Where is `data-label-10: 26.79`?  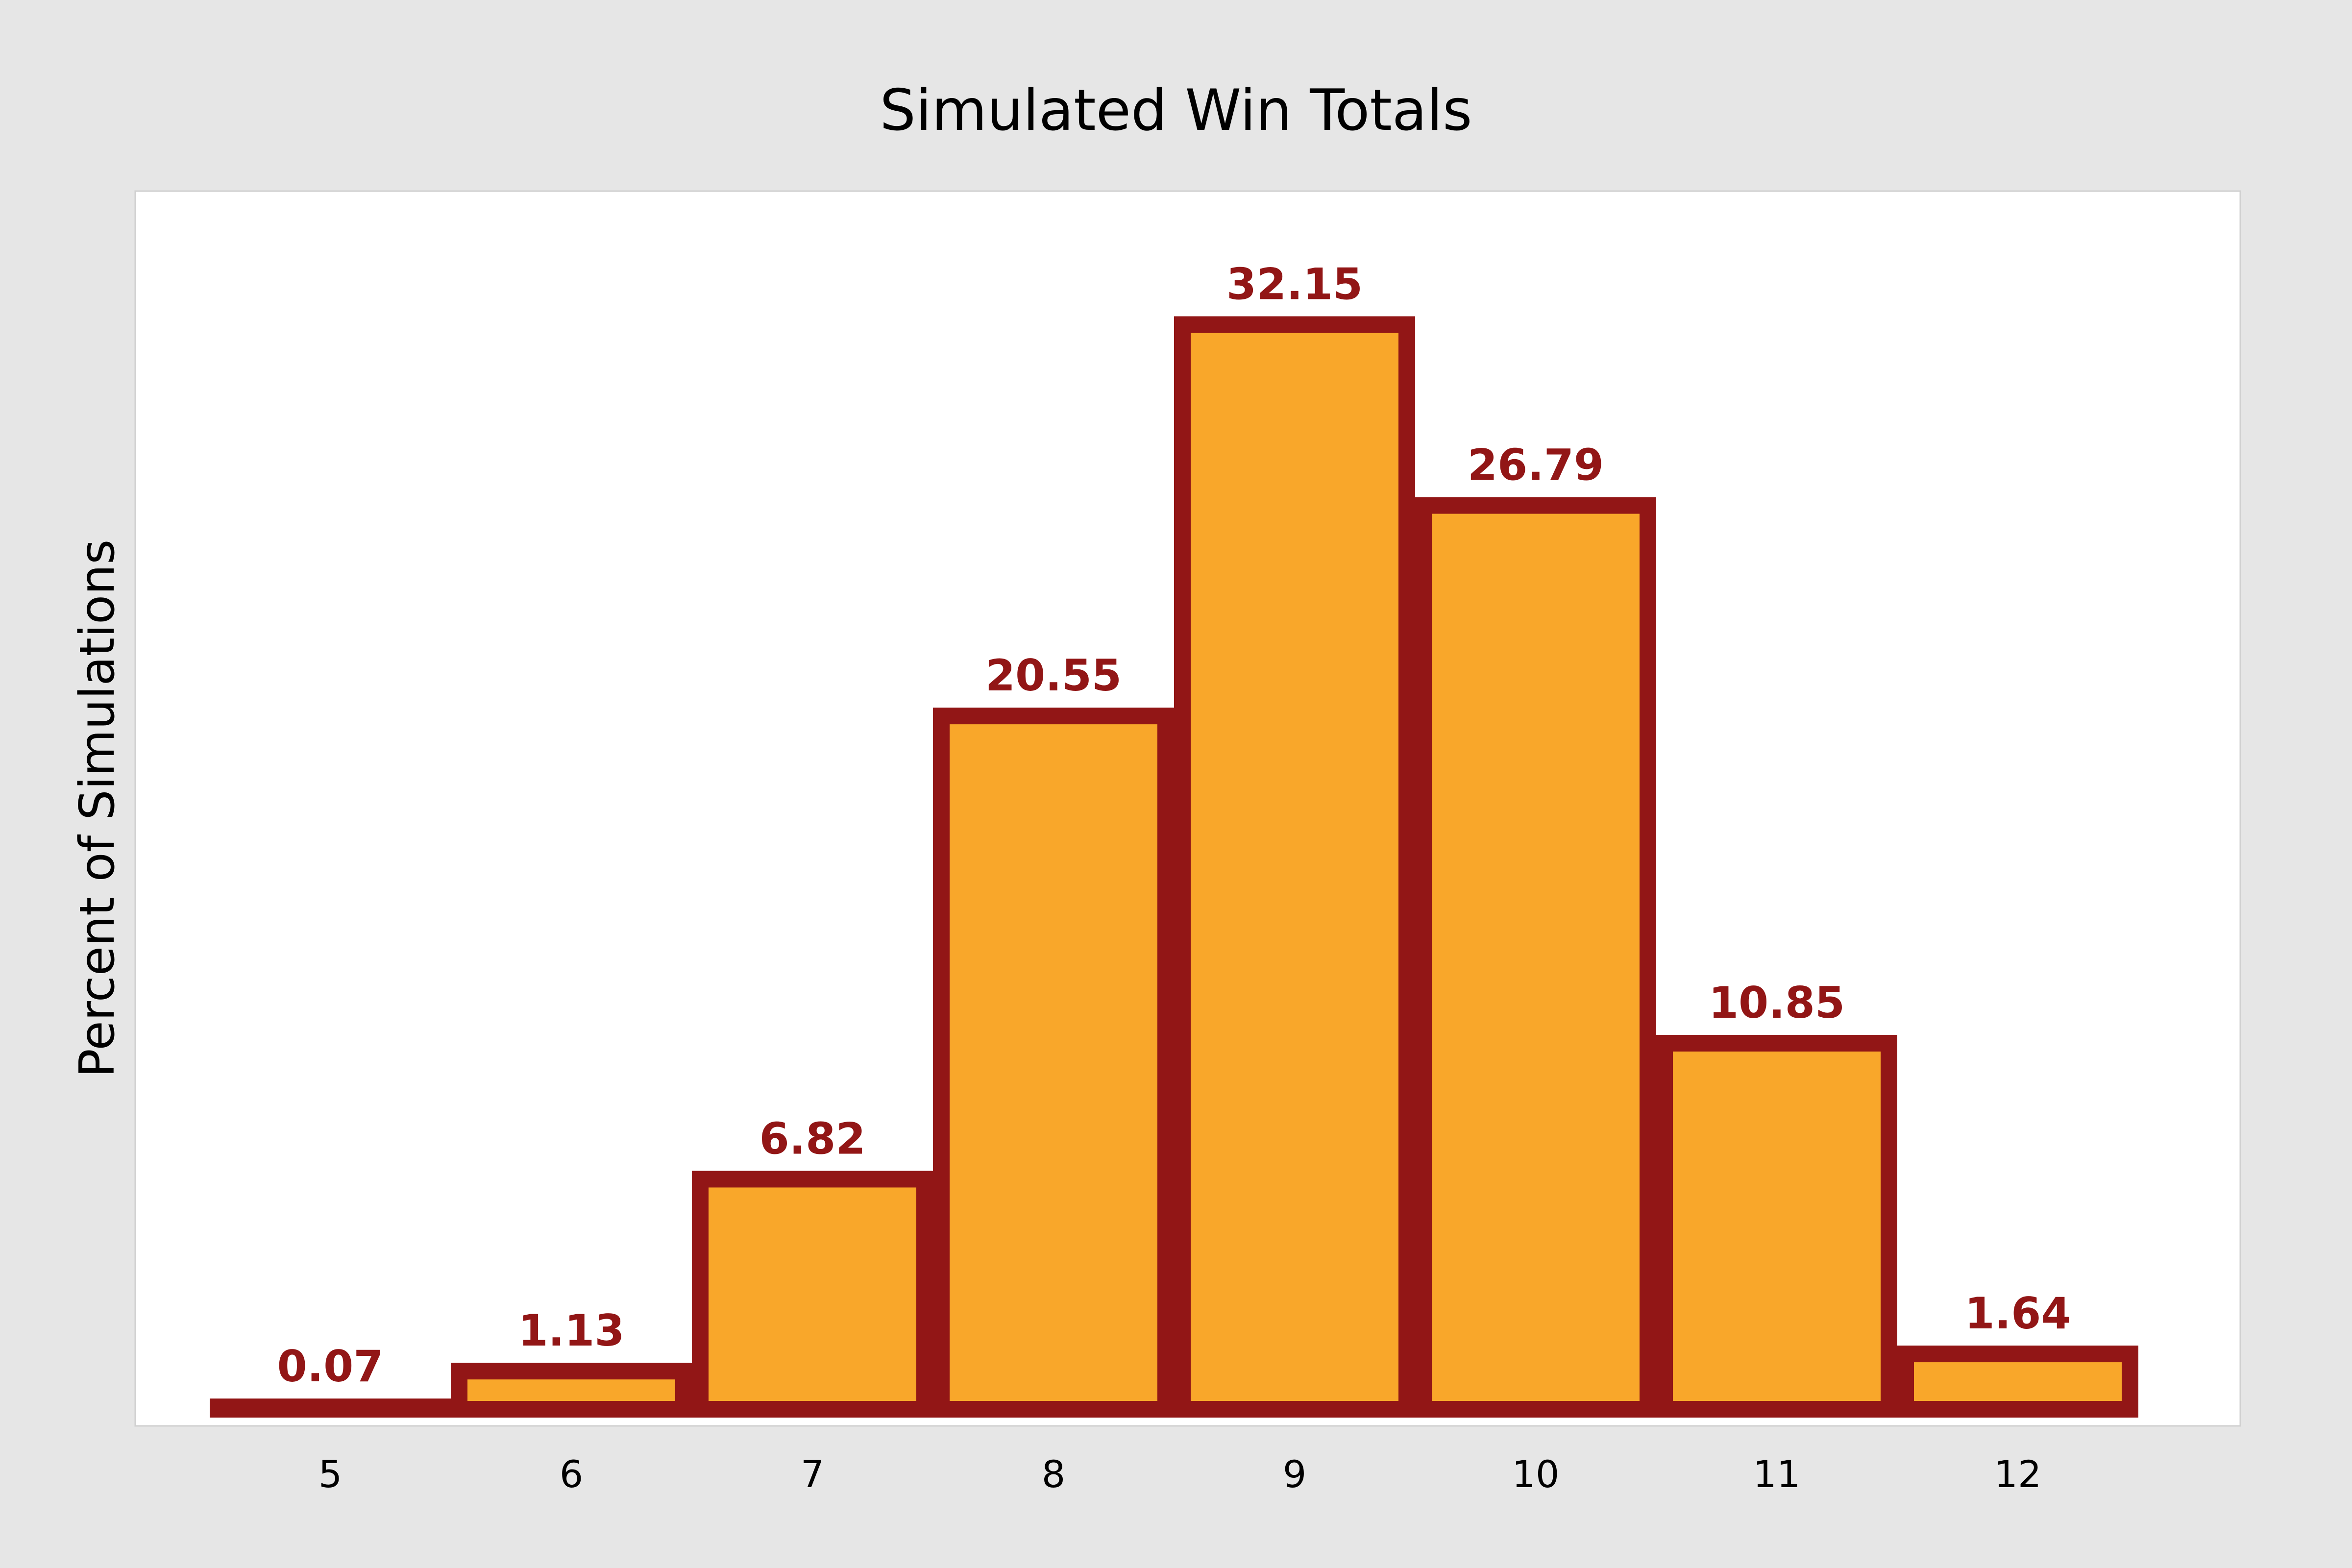 data-label-10: 26.79 is located at coordinates (1536, 465).